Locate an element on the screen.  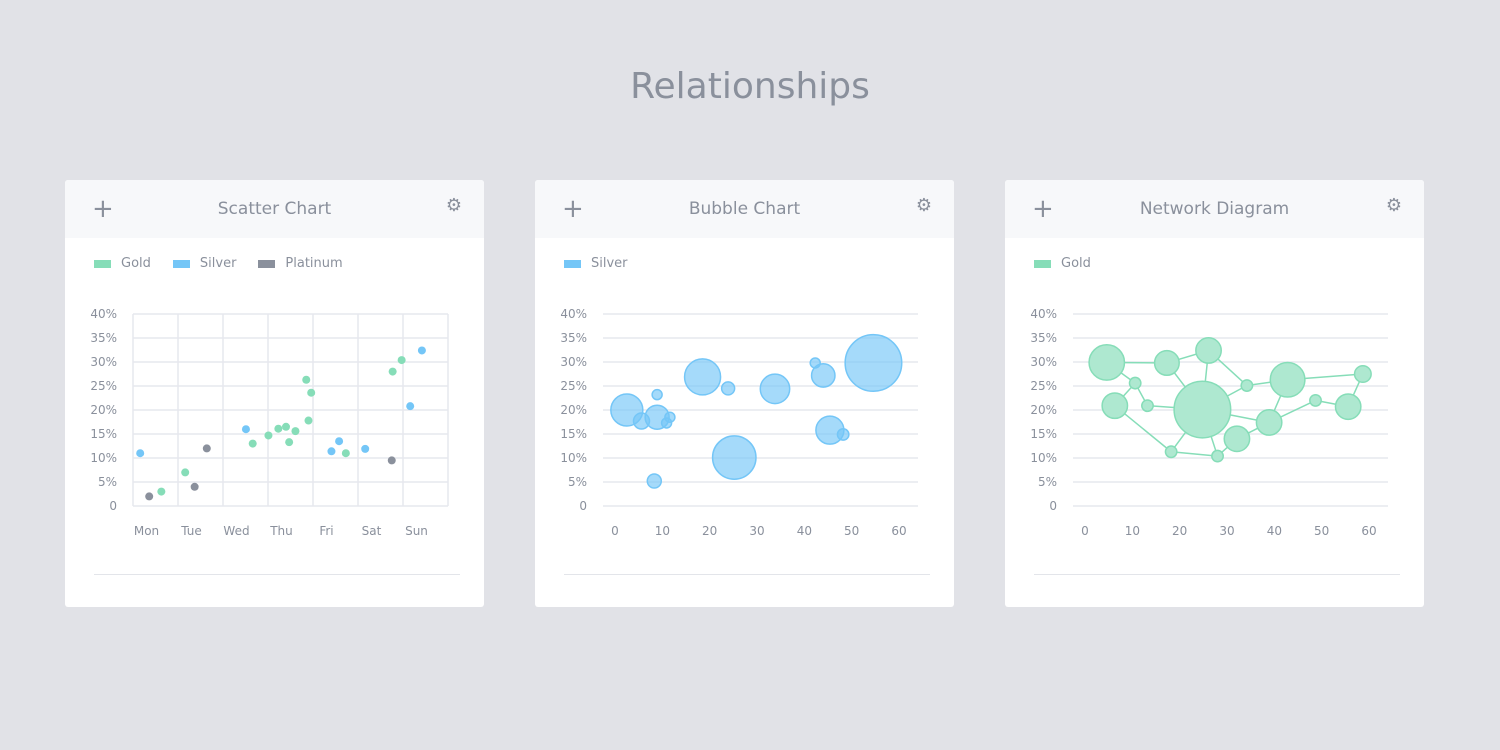
x-tick-label: Sat is located at coordinates (372, 531).